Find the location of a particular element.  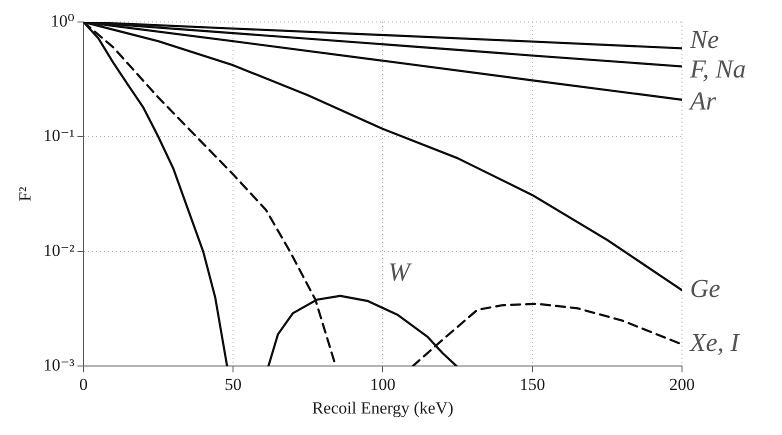

x-axis-title: Recoil Energy (keV) is located at coordinates (383, 408).